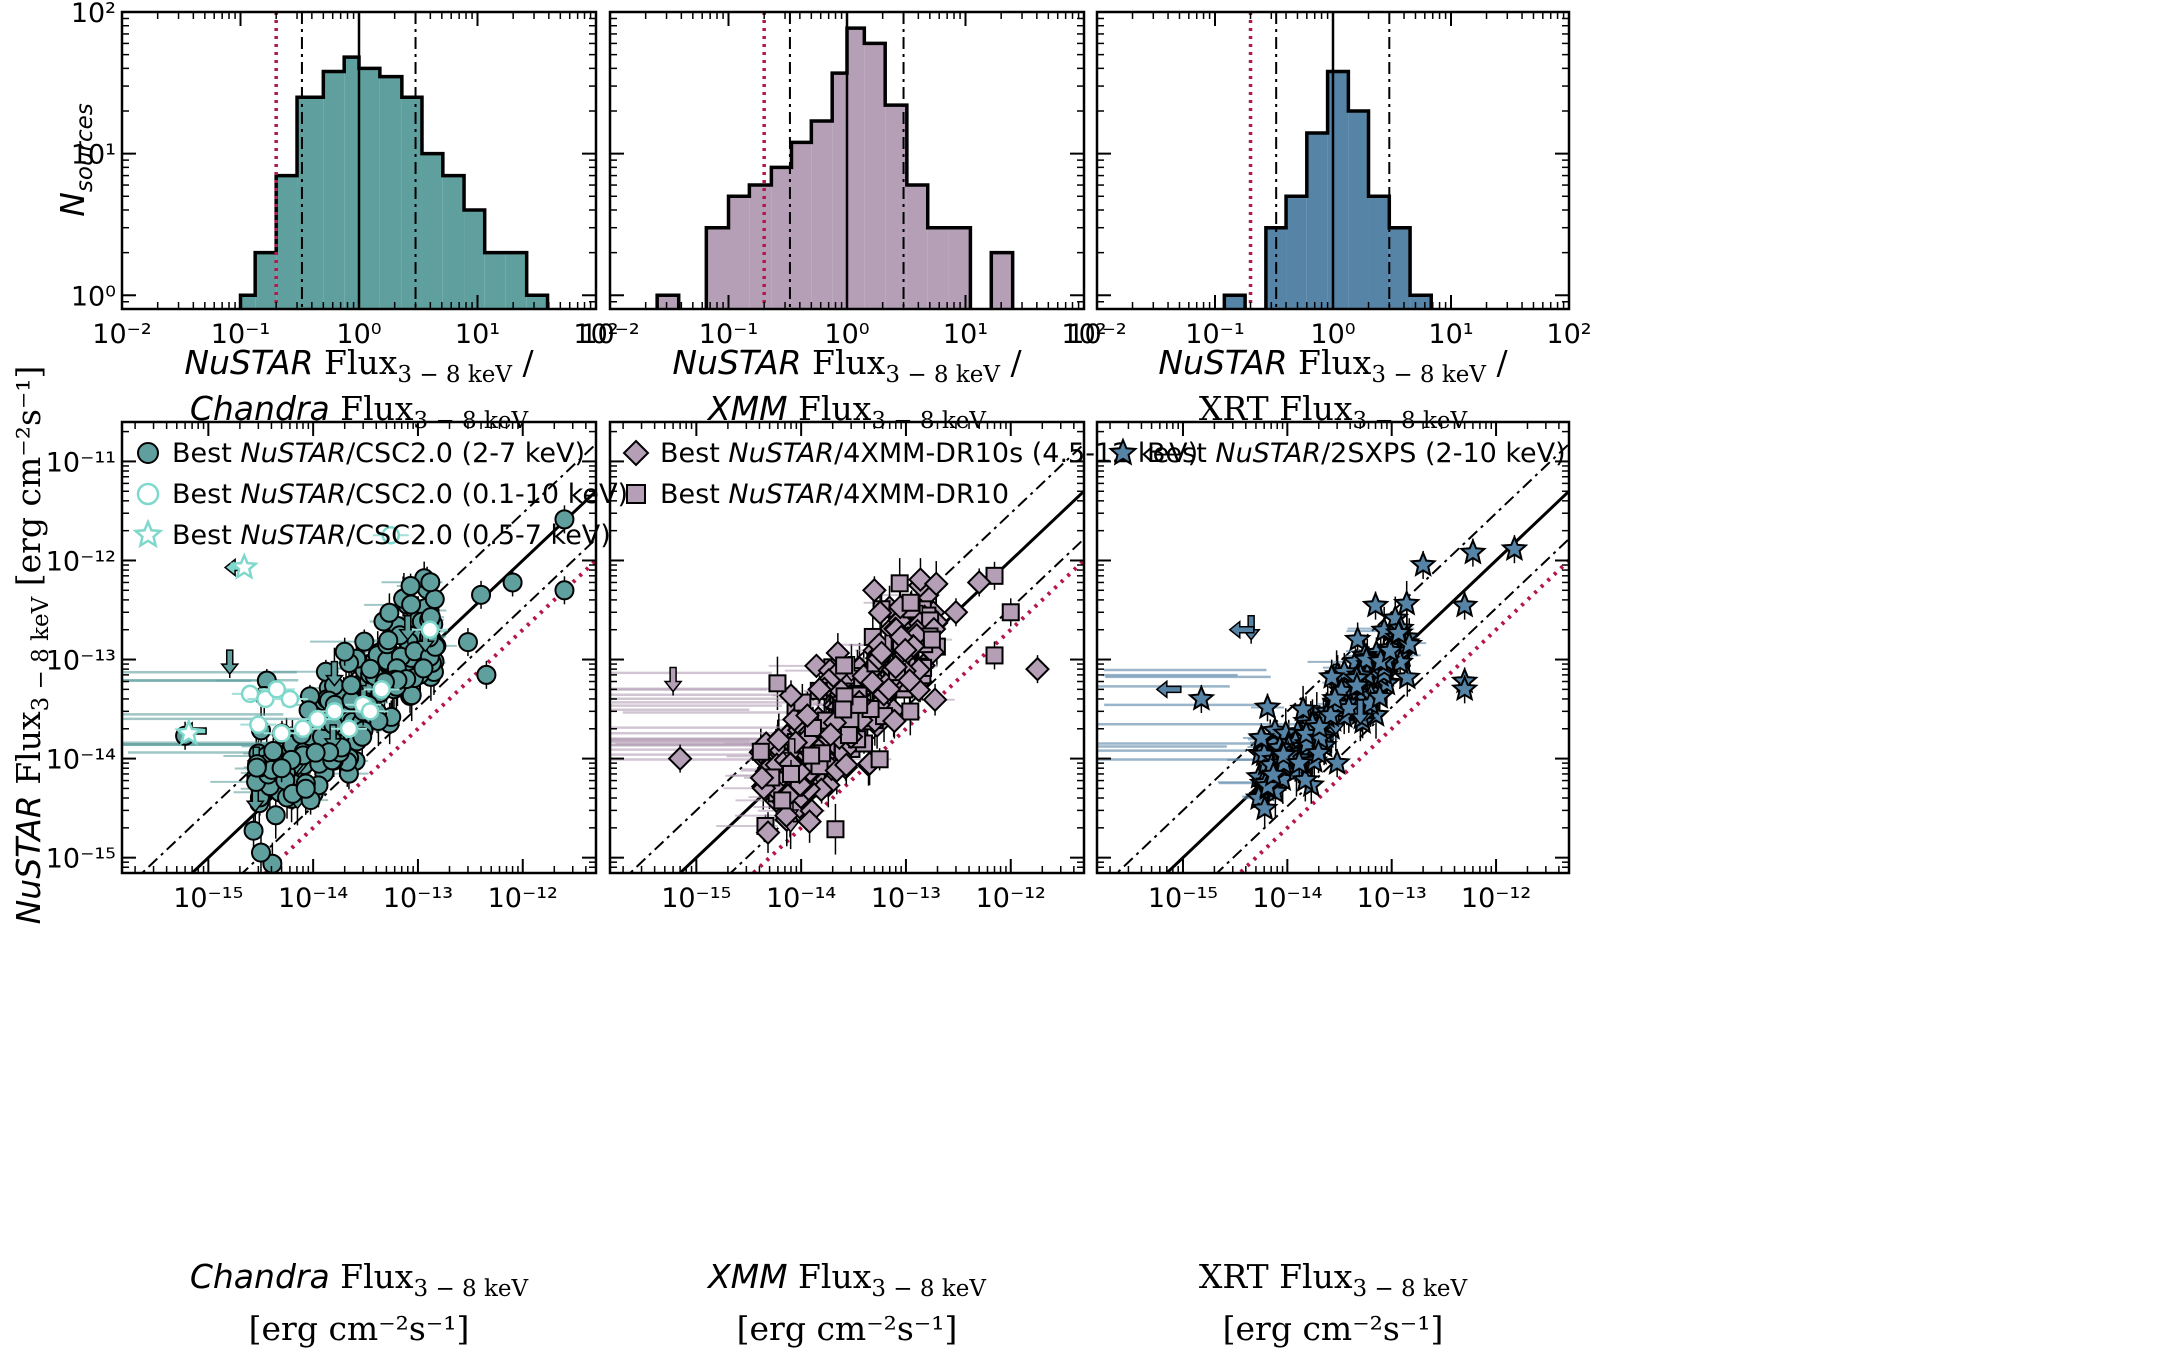  What do you see at coordinates (359, 1279) in the screenshot?
I see `x-axis-label-line1: Chandra Flux3 − 8 keV` at bounding box center [359, 1279].